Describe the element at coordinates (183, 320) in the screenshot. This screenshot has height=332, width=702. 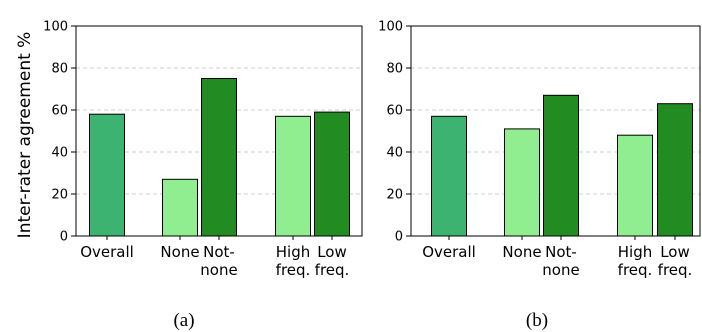
I see `panel-a-caption: (a)` at that location.